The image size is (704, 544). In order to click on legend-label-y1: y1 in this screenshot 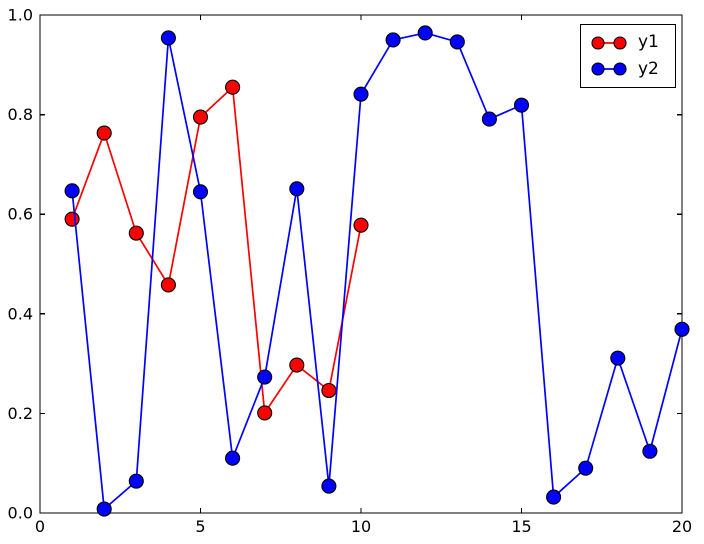, I will do `click(648, 42)`.